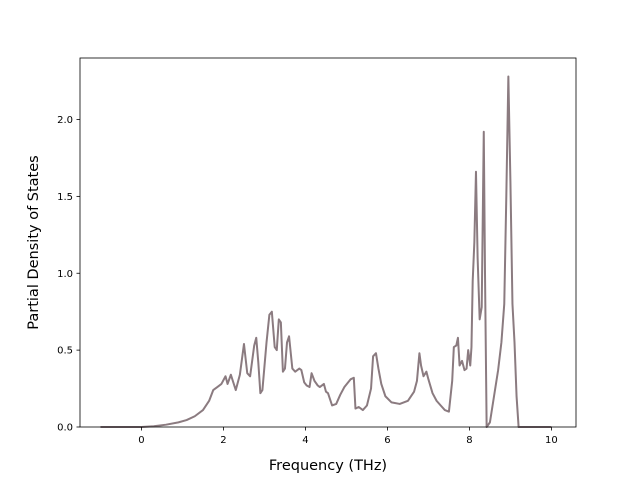  Describe the element at coordinates (305, 440) in the screenshot. I see `x-tick-label: 4` at that location.